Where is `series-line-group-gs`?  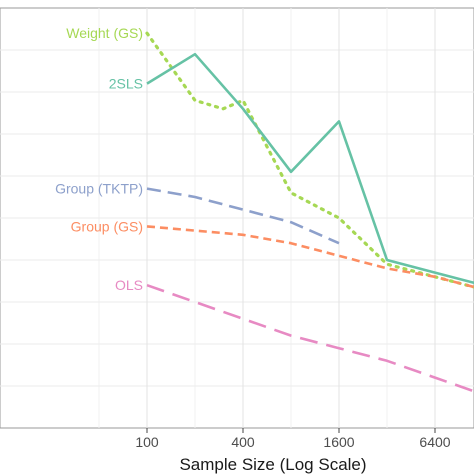
series-line-group-gs is located at coordinates (310, 257).